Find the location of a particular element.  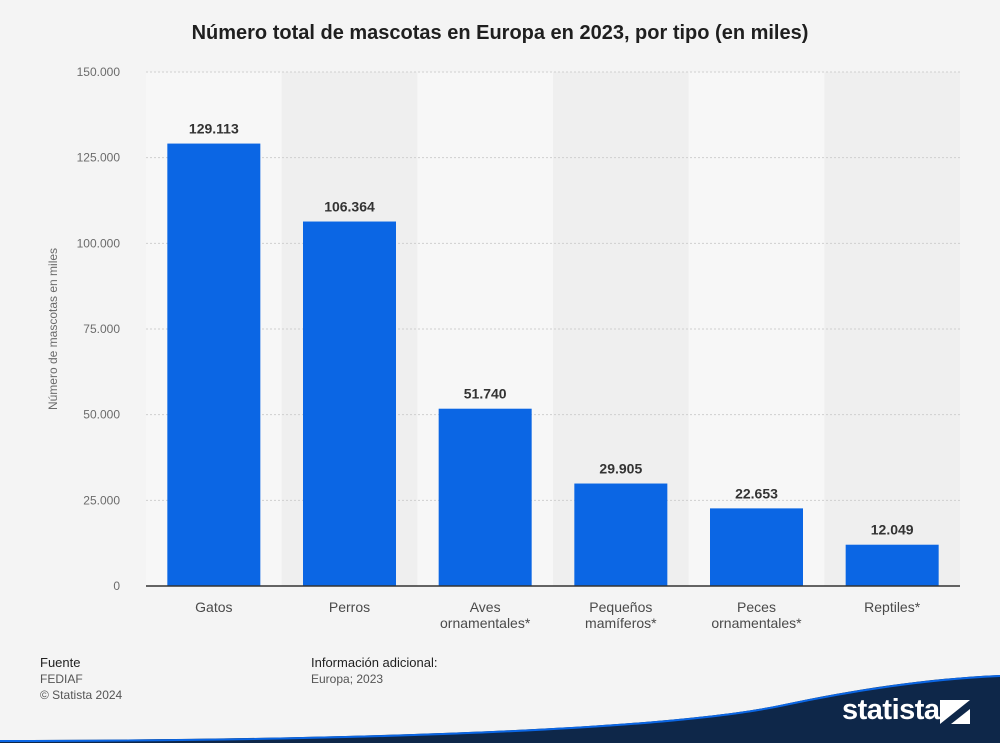

data-label: 129.113 is located at coordinates (214, 129).